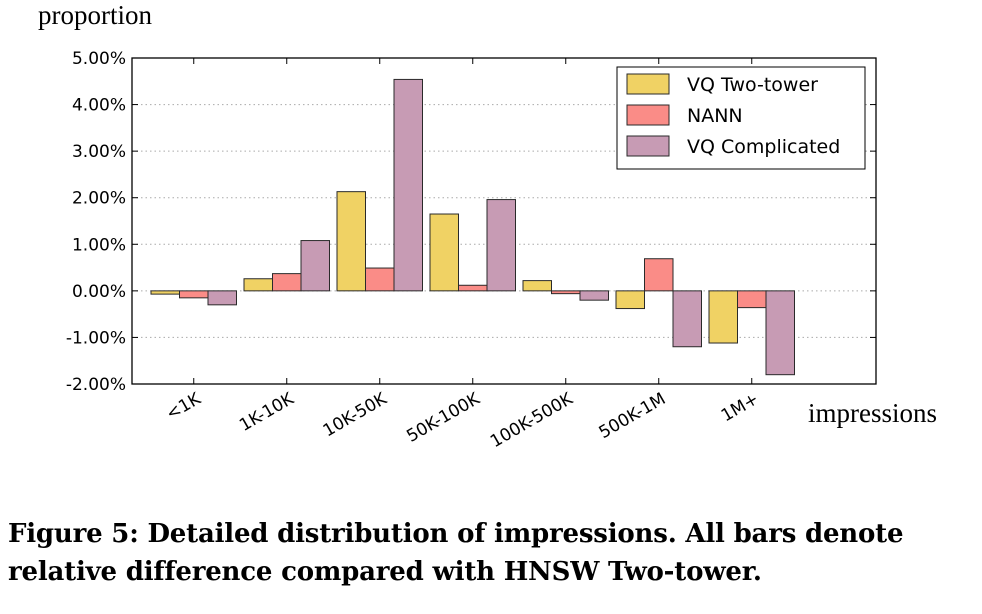 The height and width of the screenshot is (614, 982). What do you see at coordinates (740, 407) in the screenshot?
I see `x-tick-label: 1M+` at bounding box center [740, 407].